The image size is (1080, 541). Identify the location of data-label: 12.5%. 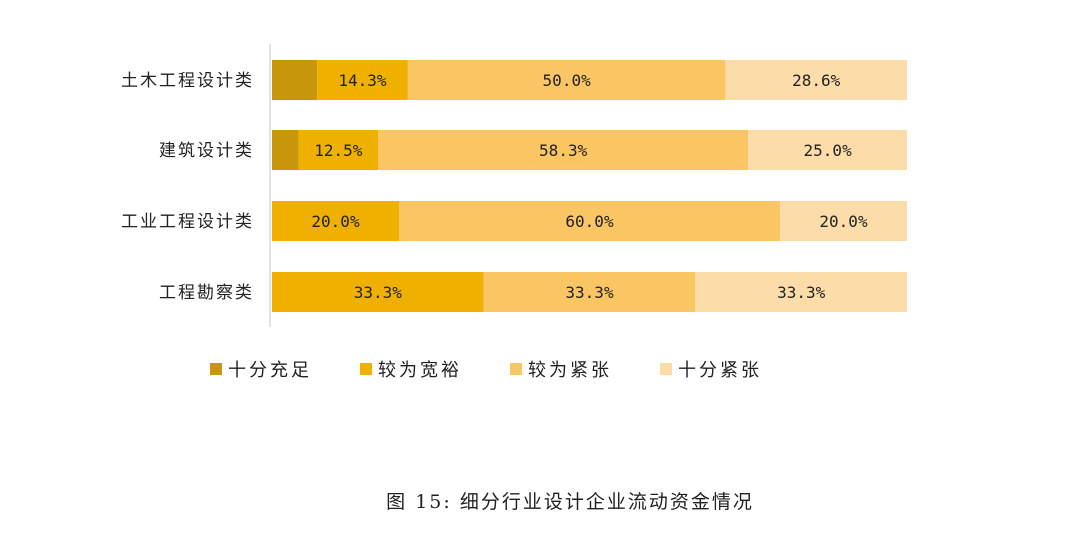
(338, 150).